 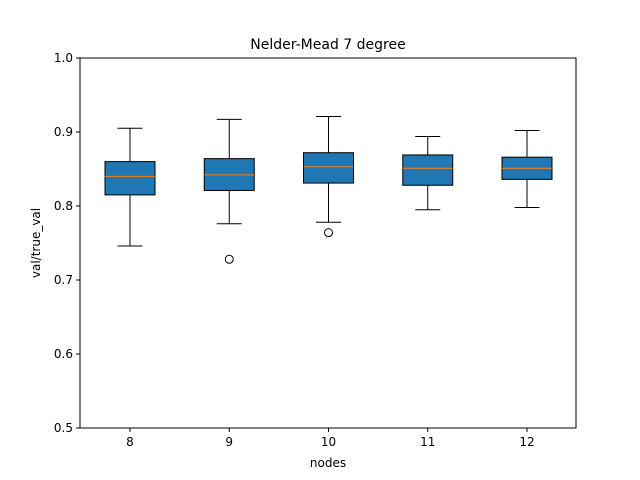 What do you see at coordinates (328, 463) in the screenshot?
I see `x-axis-label: nodes` at bounding box center [328, 463].